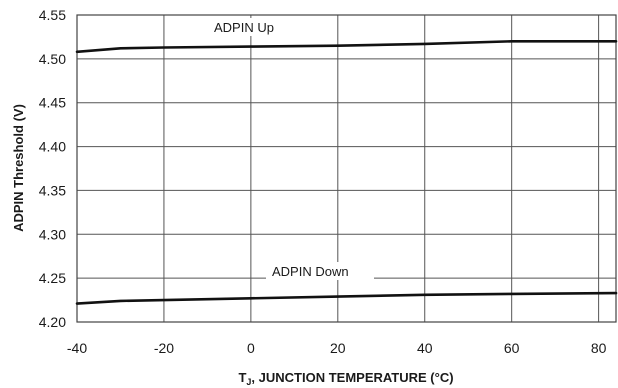  Describe the element at coordinates (52, 103) in the screenshot. I see `y-tick-label: 4.45` at that location.